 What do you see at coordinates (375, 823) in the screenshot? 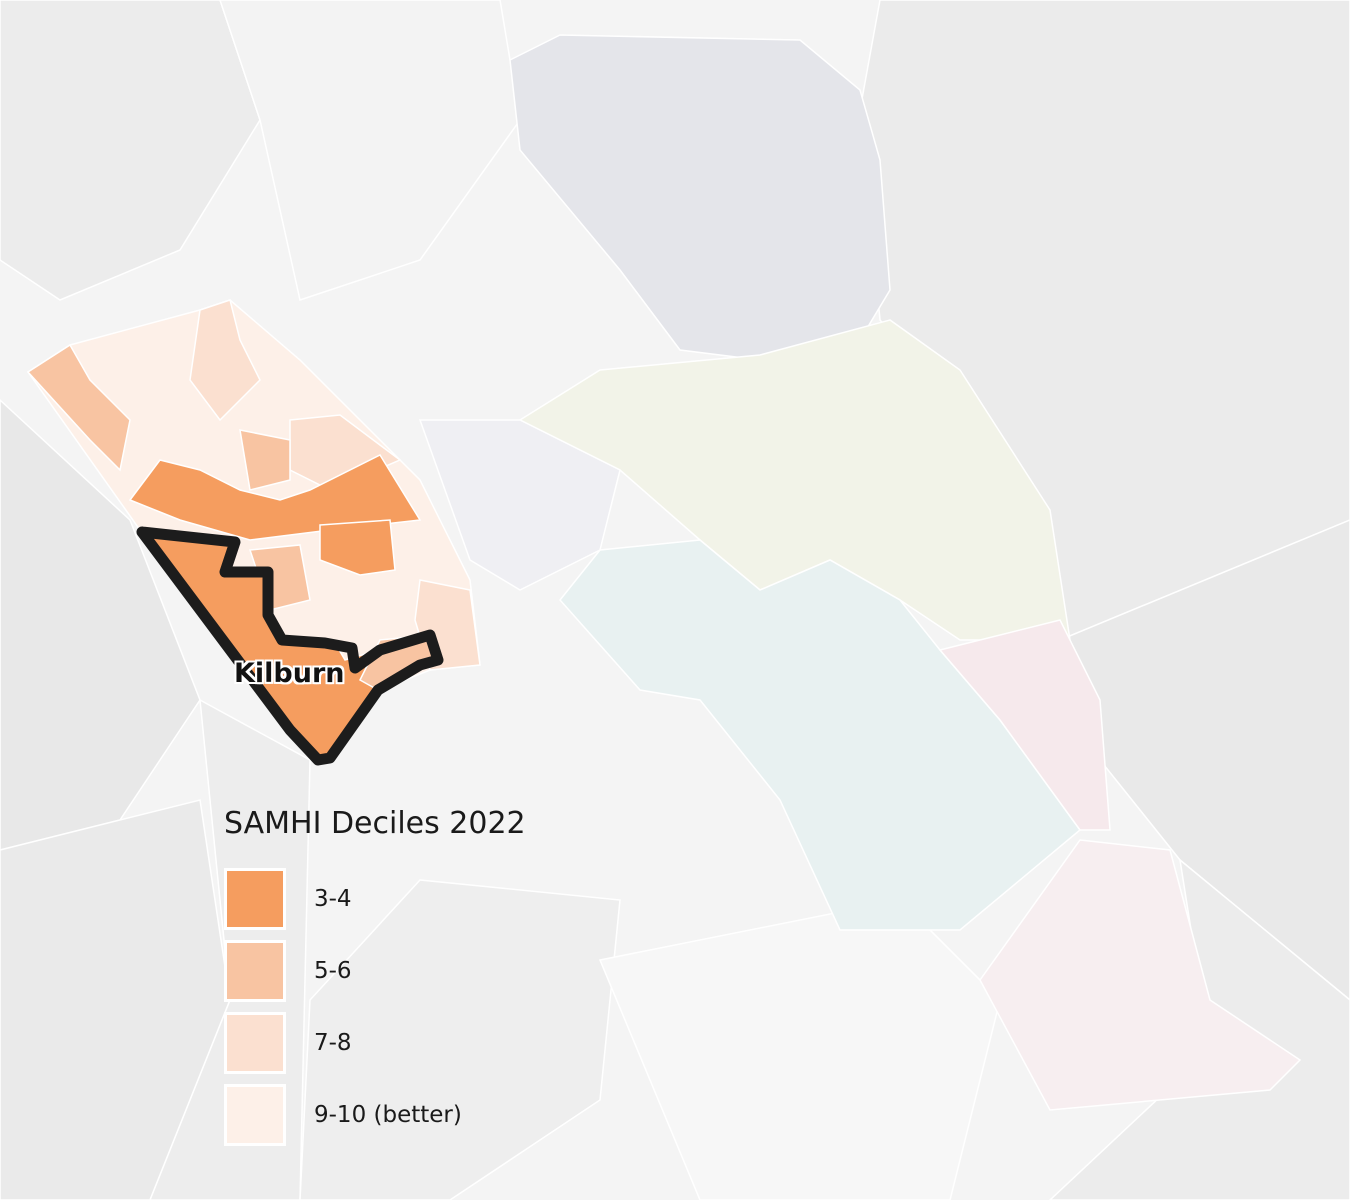
I see `legend-title: SAMHI Deciles 2022` at bounding box center [375, 823].